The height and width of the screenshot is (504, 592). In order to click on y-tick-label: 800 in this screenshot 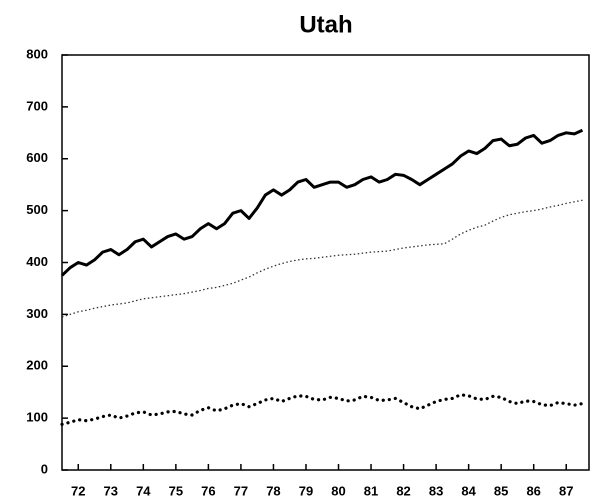, I will do `click(37, 53)`.